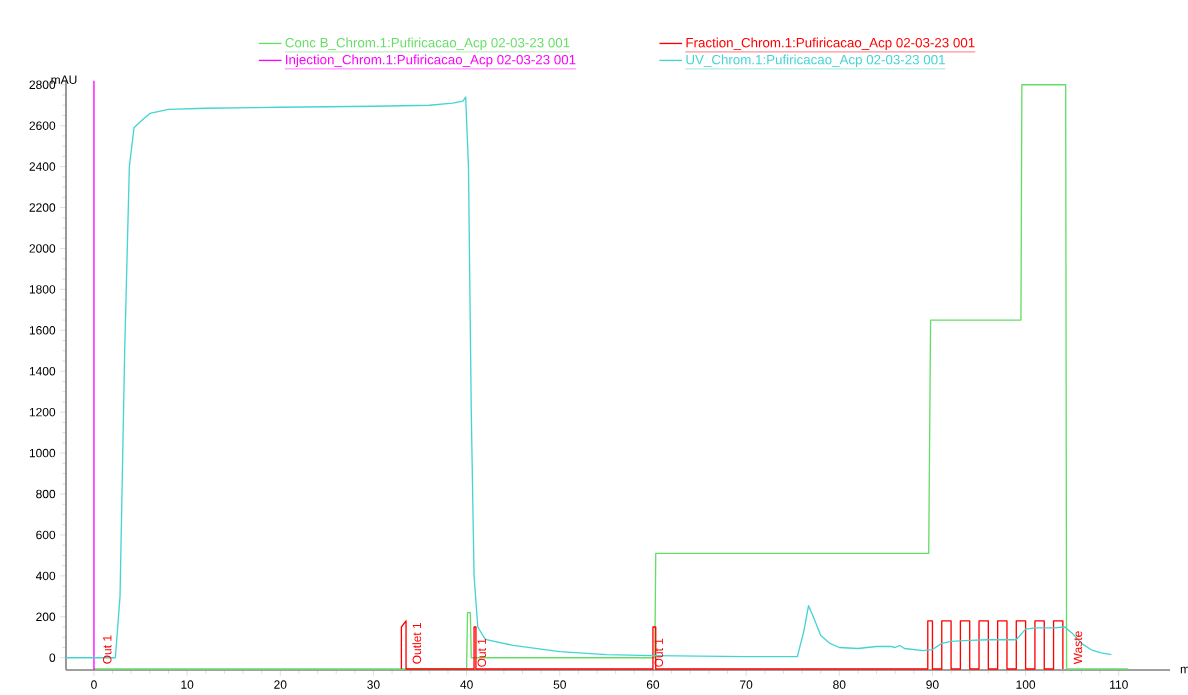  I want to click on legend-label: Fraction_Chrom.1:Pufiricacao_Acp 02-03-23 001, so click(830, 44).